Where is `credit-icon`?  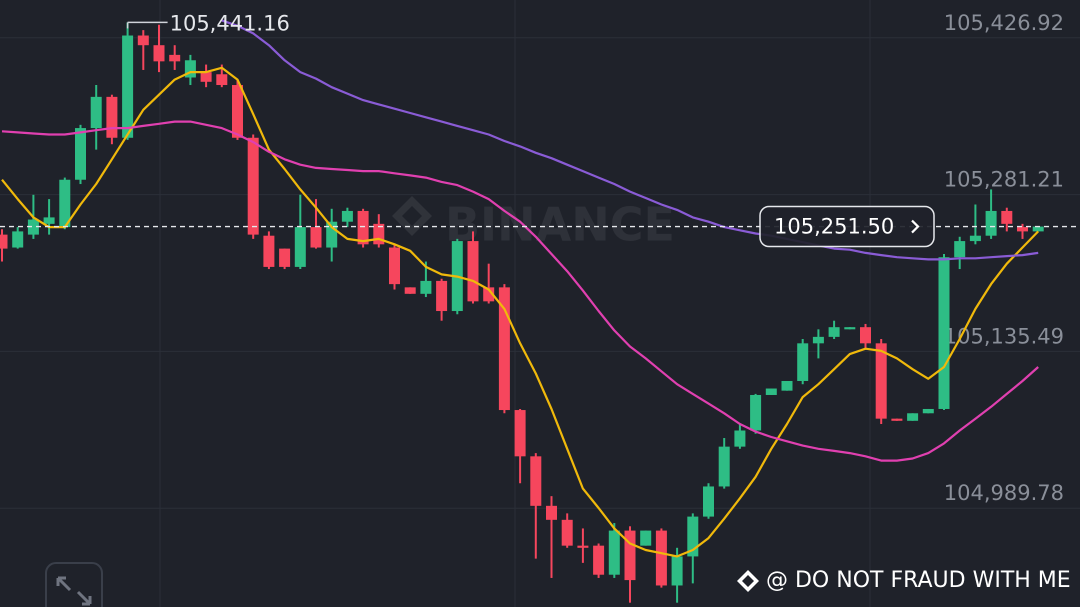
credit-icon is located at coordinates (748, 581).